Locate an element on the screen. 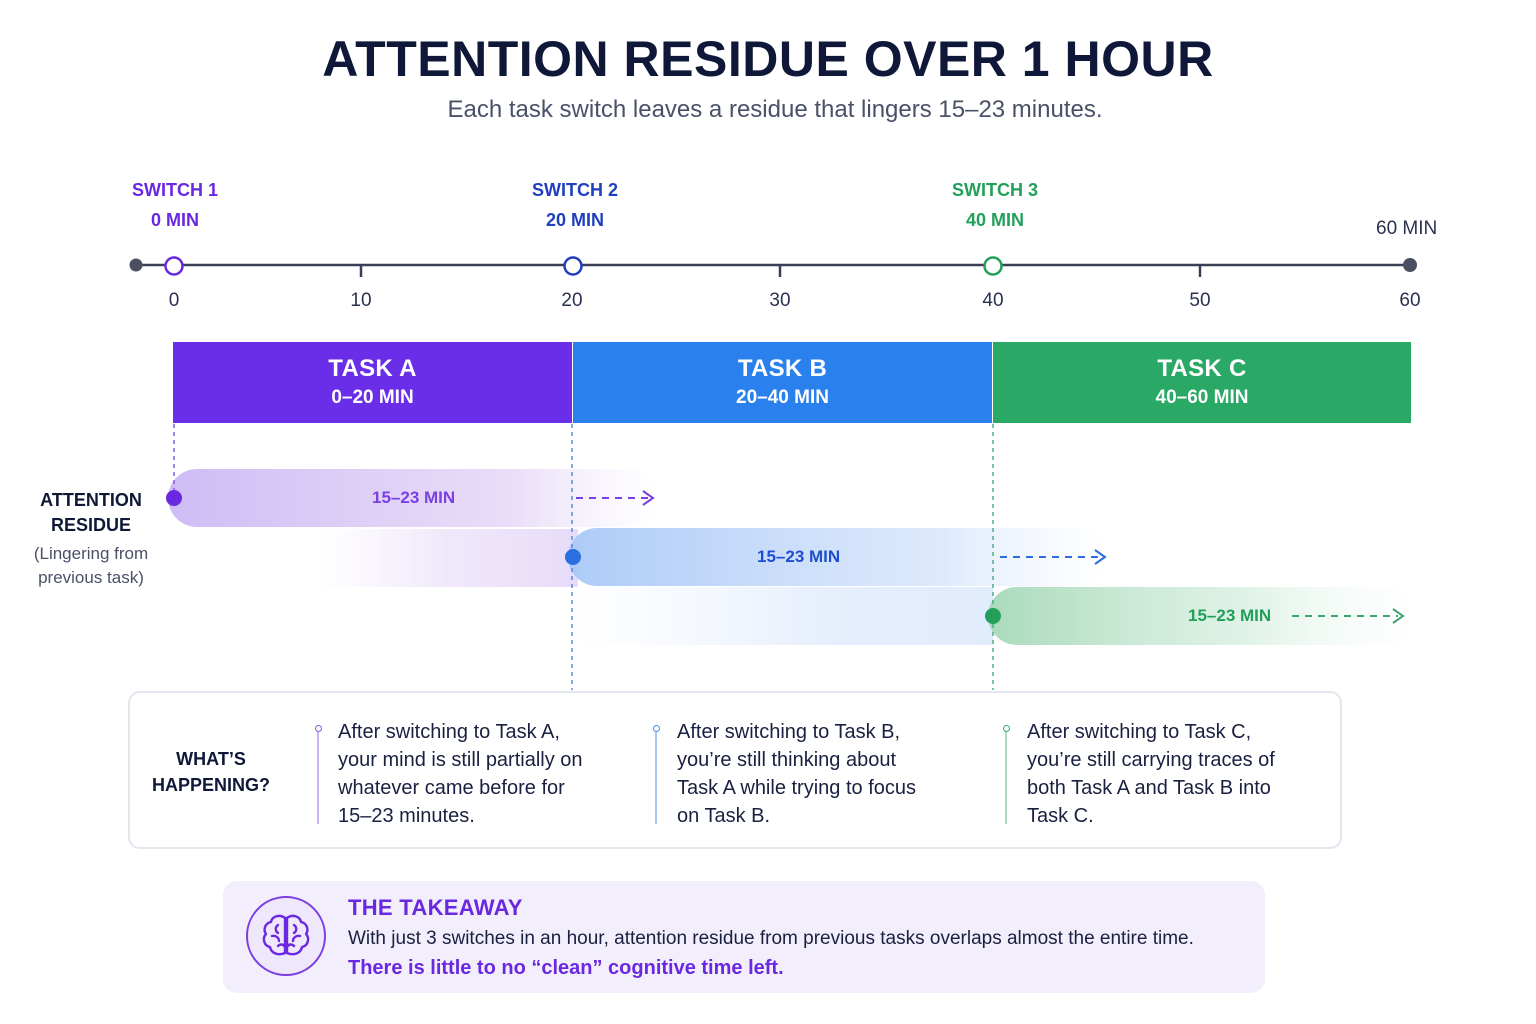  residue-c-arrowhead is located at coordinates (1398, 616).